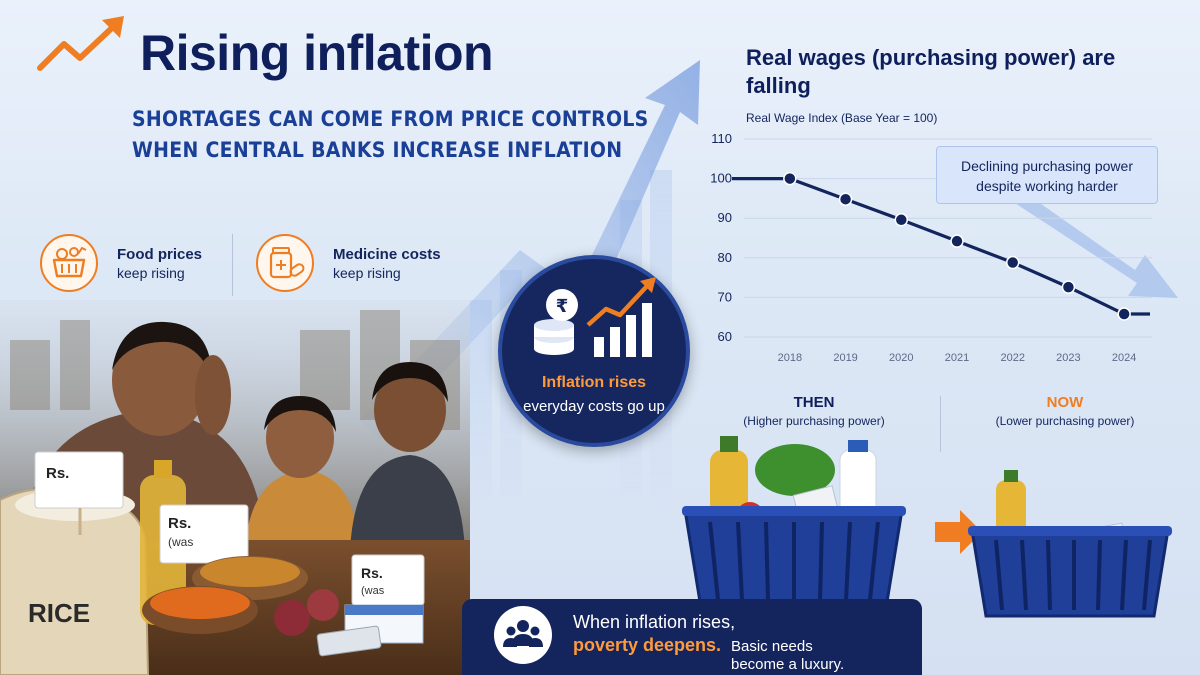 The height and width of the screenshot is (675, 1200). I want to click on now-label: NOW, so click(1065, 402).